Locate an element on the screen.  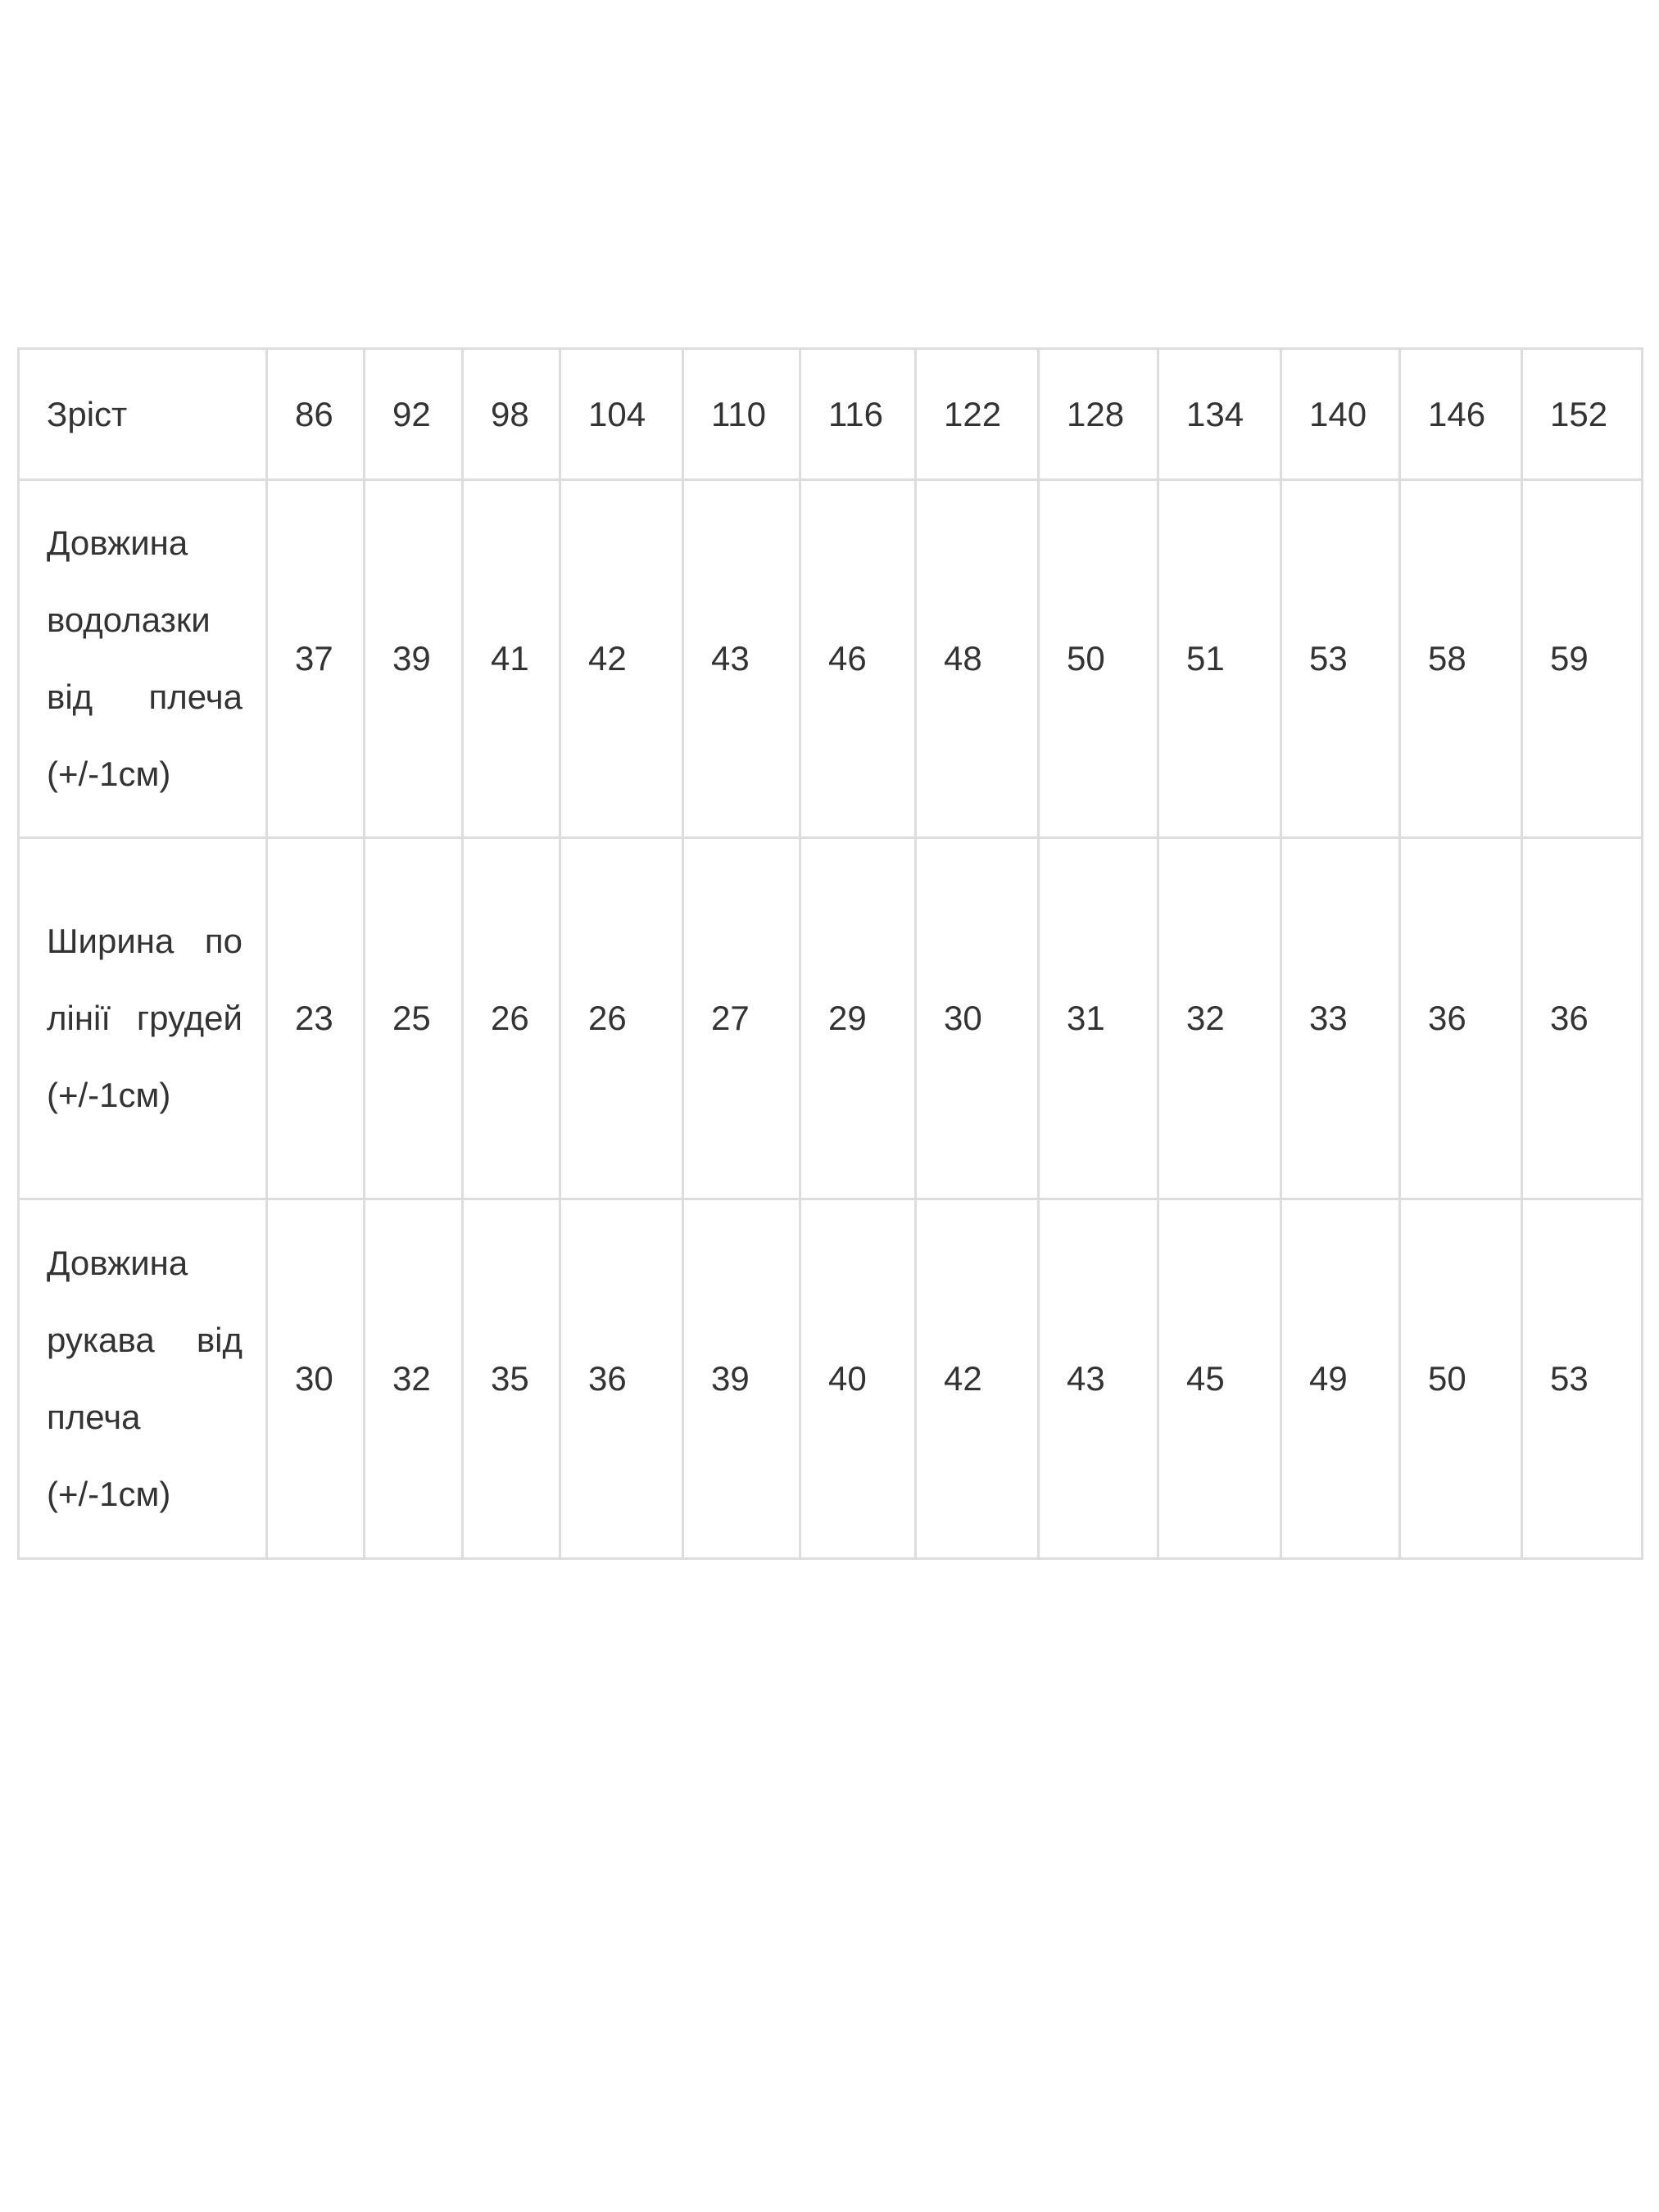
header-row: Зріст 86 92 98 104 110 116 122 128 134 140 146 152 is located at coordinates (830, 414).